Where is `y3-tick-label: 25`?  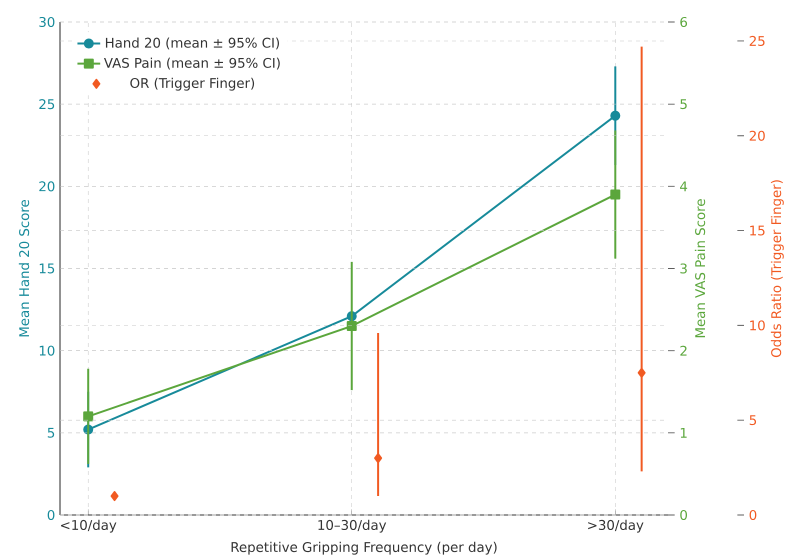
y3-tick-label: 25 is located at coordinates (757, 41).